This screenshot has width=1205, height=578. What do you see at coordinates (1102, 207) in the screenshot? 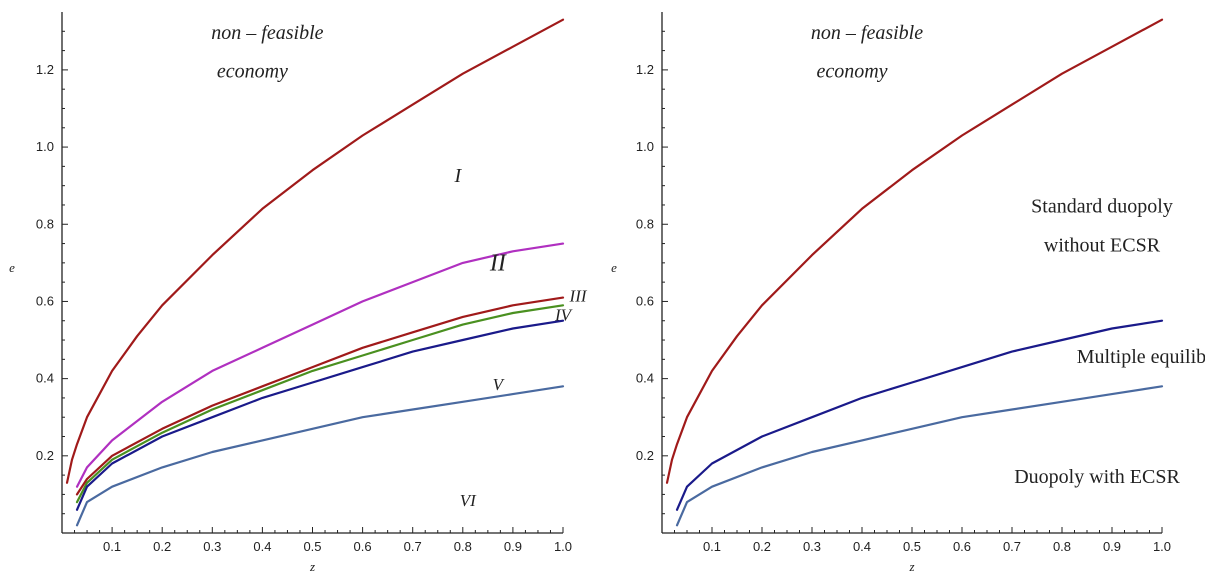
I see `annotation-2: Standard duopoly` at bounding box center [1102, 207].